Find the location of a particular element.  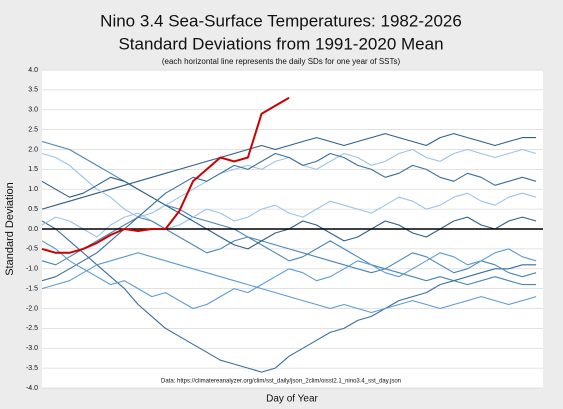

y-tick-label: 1.0 is located at coordinates (33, 189).